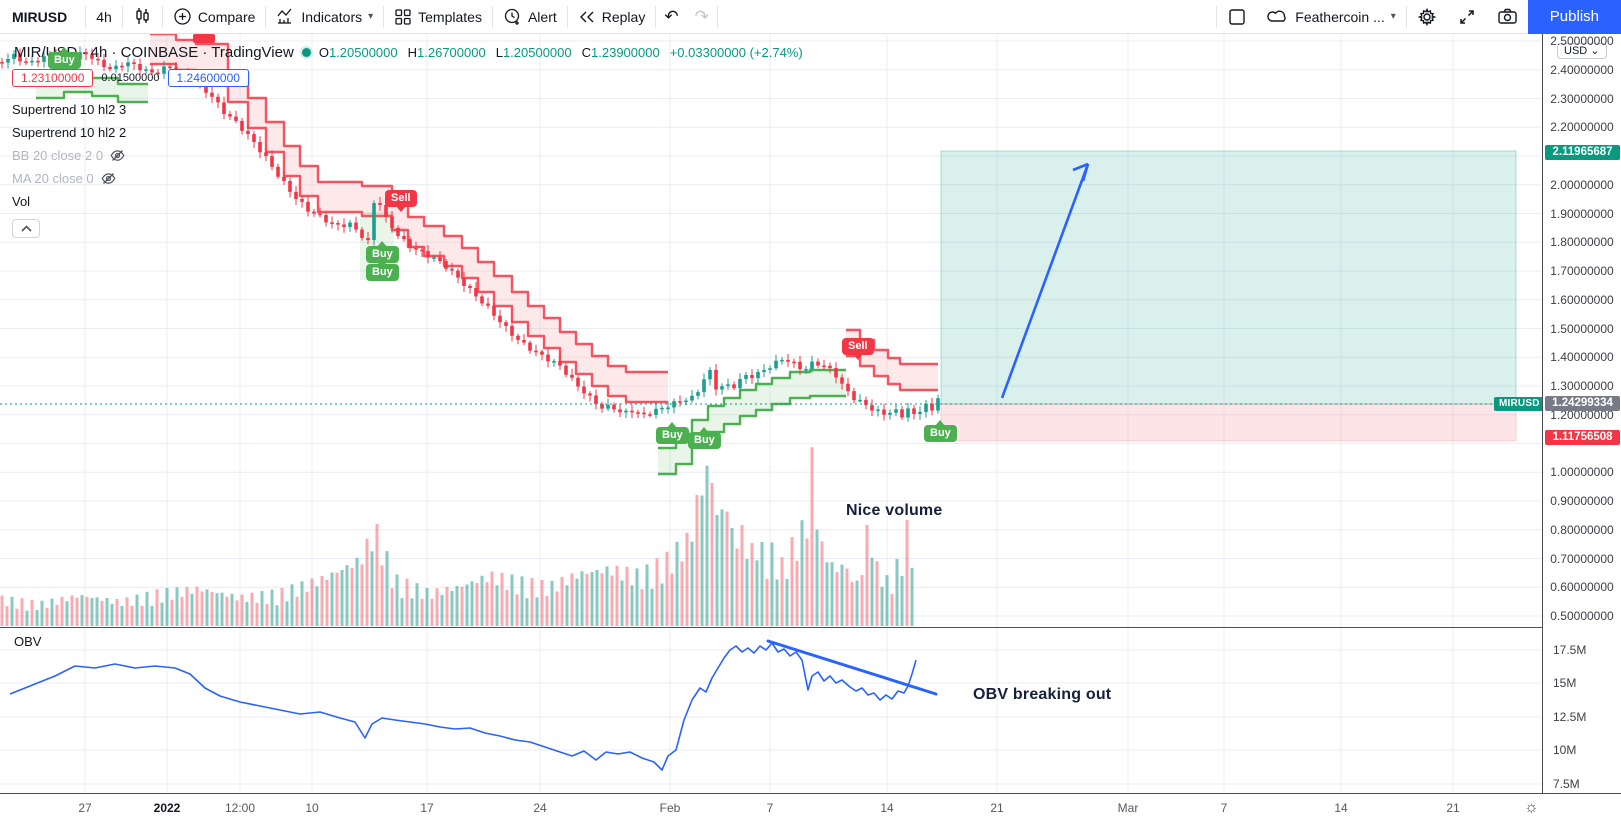  I want to click on volume-annotation-text: Nice volume, so click(894, 510).